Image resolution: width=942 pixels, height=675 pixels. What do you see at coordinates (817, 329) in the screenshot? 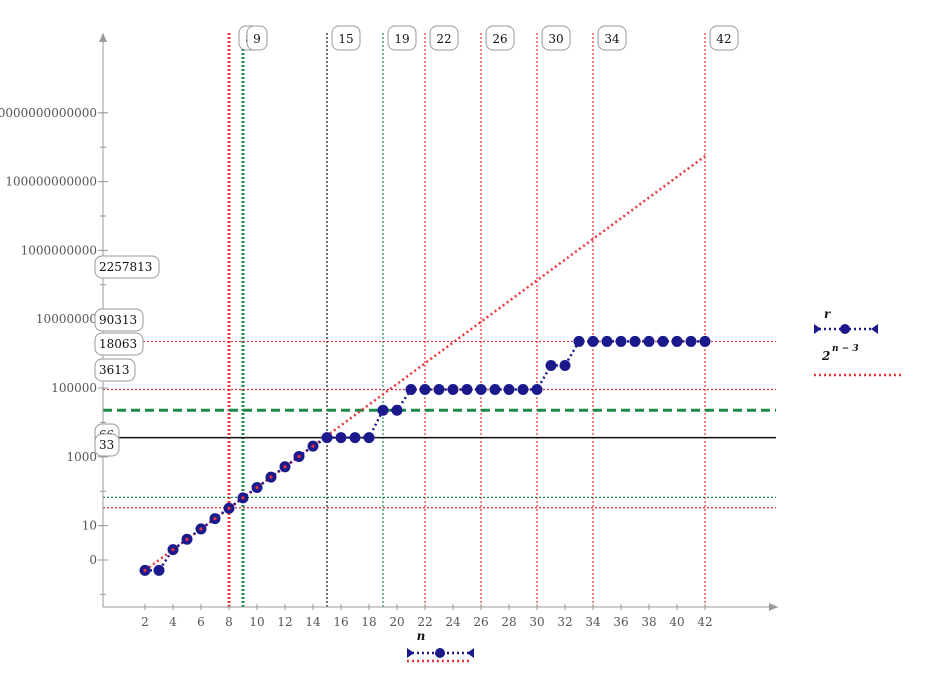
I see `legend-marker-left` at bounding box center [817, 329].